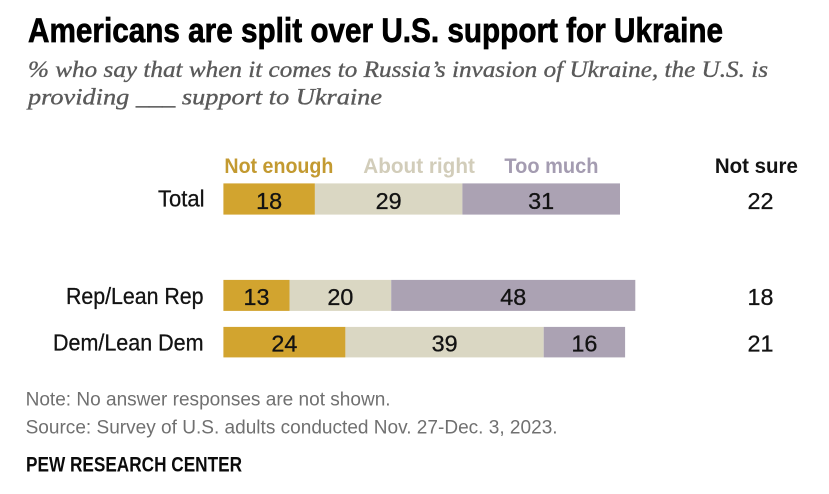  I want to click on svg-text: 16, so click(584, 344).